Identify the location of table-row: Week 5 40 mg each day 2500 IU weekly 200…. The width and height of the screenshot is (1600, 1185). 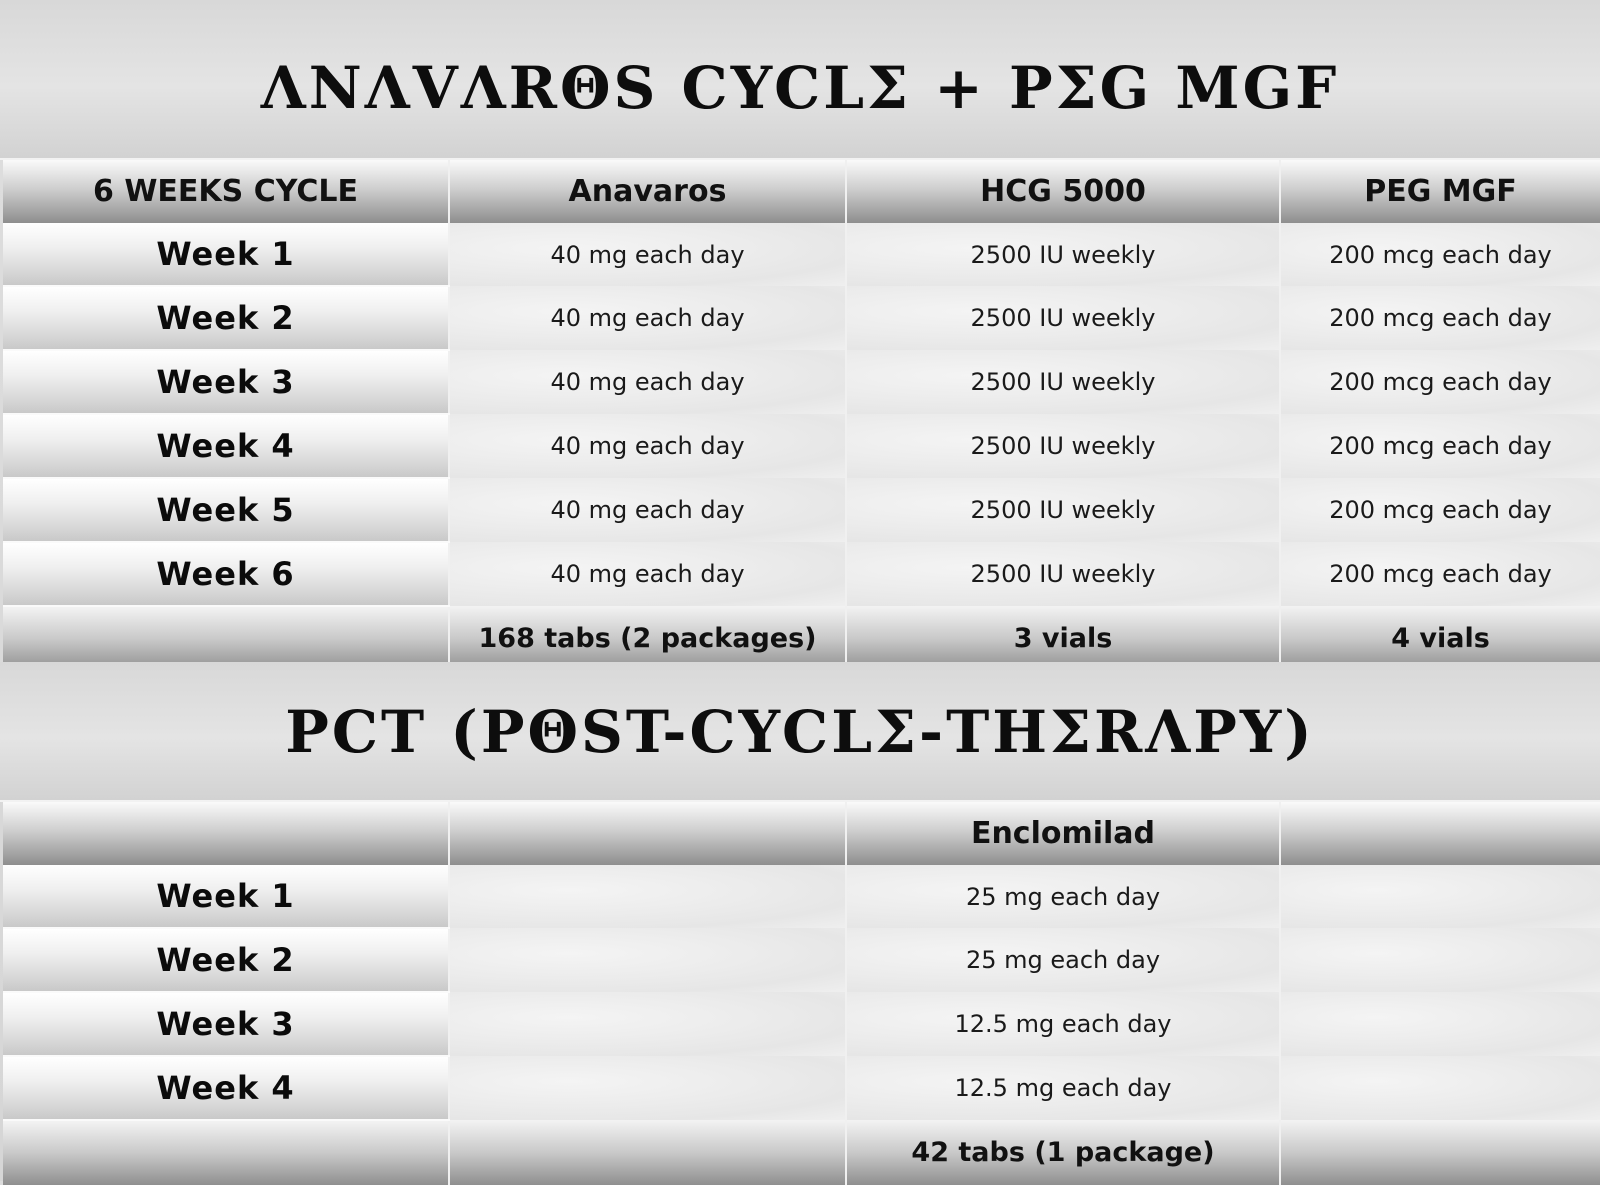
(801, 510).